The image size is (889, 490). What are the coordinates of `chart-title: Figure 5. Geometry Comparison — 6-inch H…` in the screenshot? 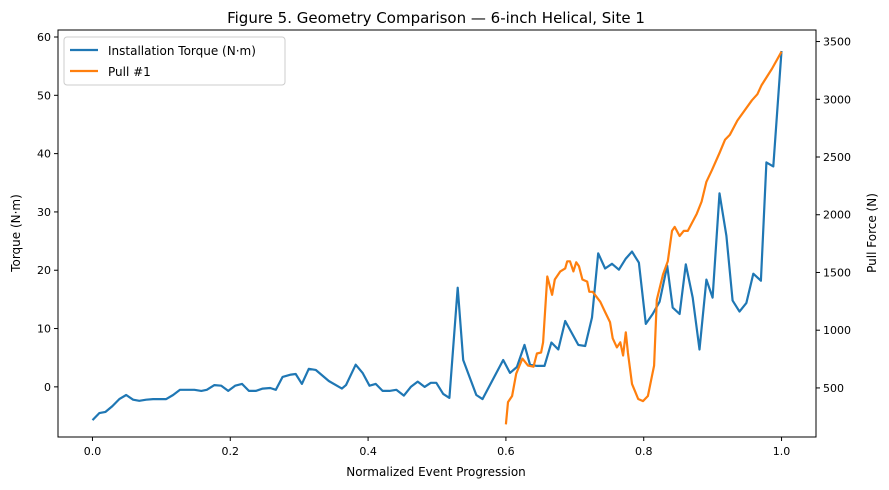 It's located at (436, 18).